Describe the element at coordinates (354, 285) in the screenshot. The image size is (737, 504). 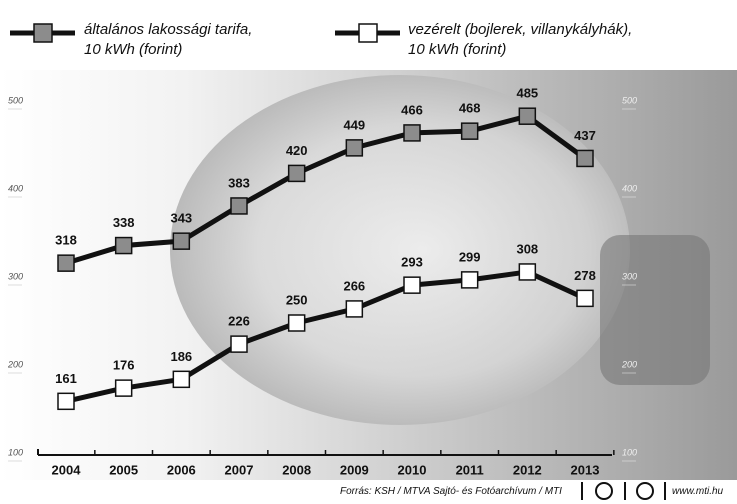
I see `data-label: 266` at that location.